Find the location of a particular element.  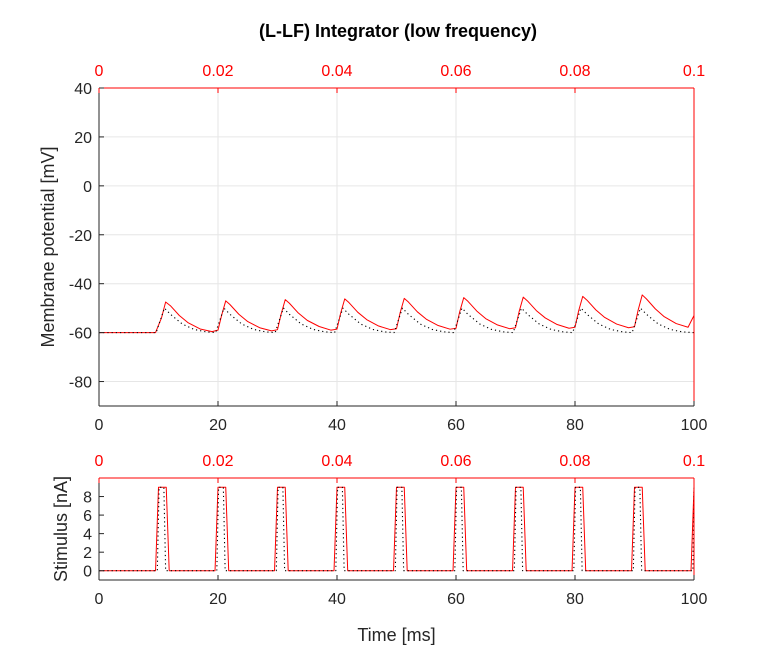

panel2-y-tick-label: 6 is located at coordinates (87, 516).